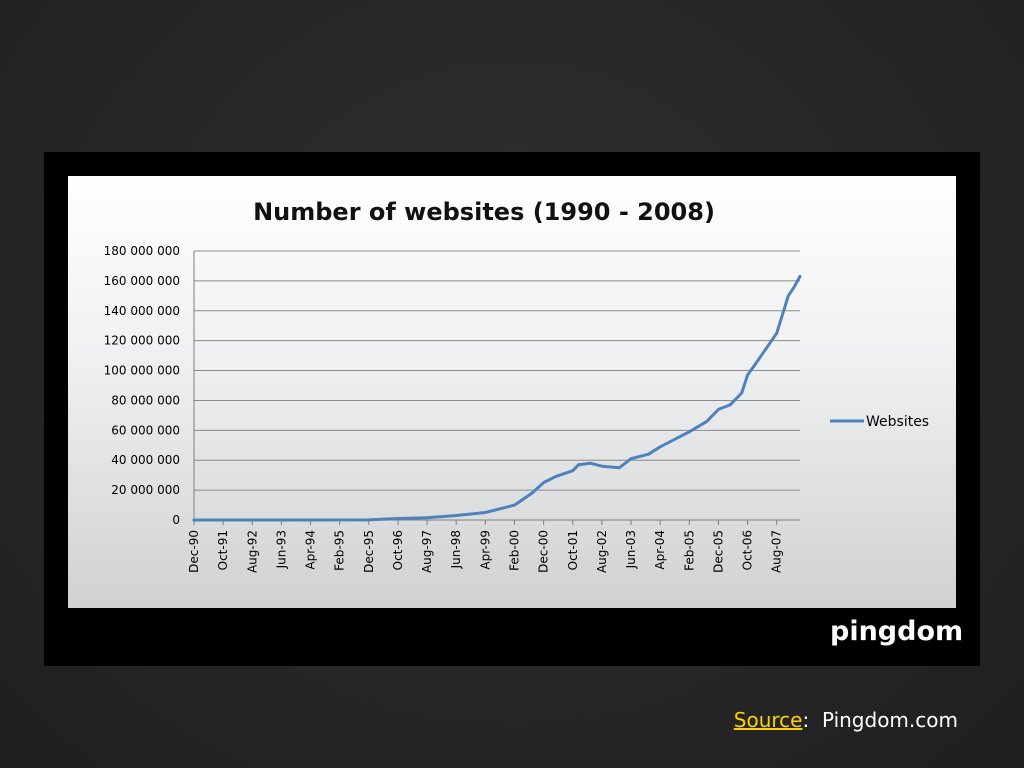 The width and height of the screenshot is (1024, 768). I want to click on source-credit: Source: Pingdom.com, so click(846, 720).